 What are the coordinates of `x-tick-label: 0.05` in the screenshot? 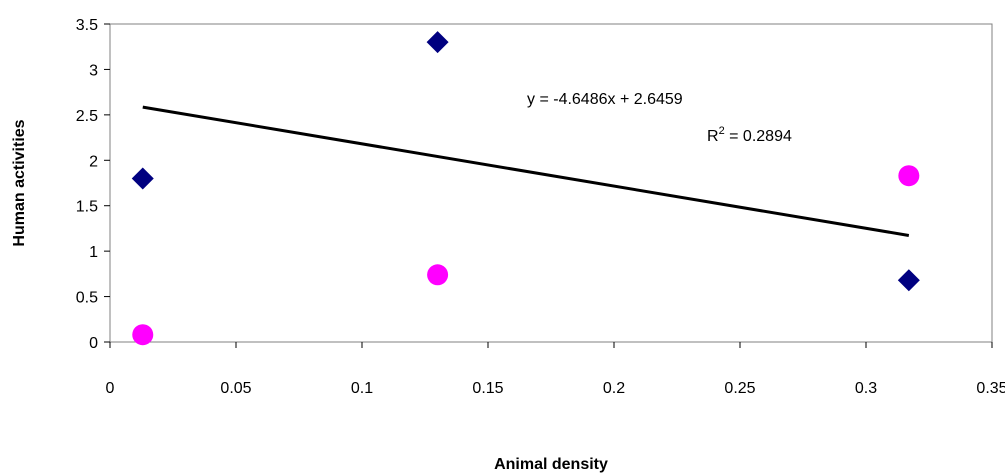 It's located at (235, 388).